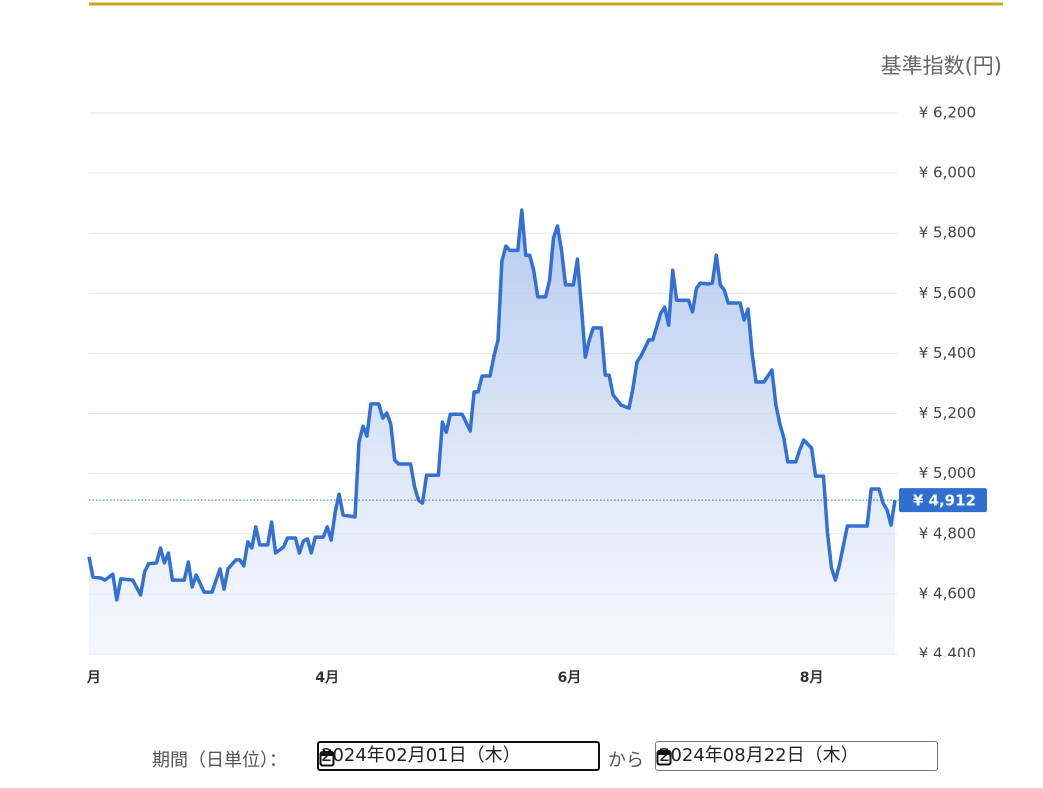 The height and width of the screenshot is (788, 1043). Describe the element at coordinates (327, 678) in the screenshot. I see `x-tick-label: 4月` at that location.